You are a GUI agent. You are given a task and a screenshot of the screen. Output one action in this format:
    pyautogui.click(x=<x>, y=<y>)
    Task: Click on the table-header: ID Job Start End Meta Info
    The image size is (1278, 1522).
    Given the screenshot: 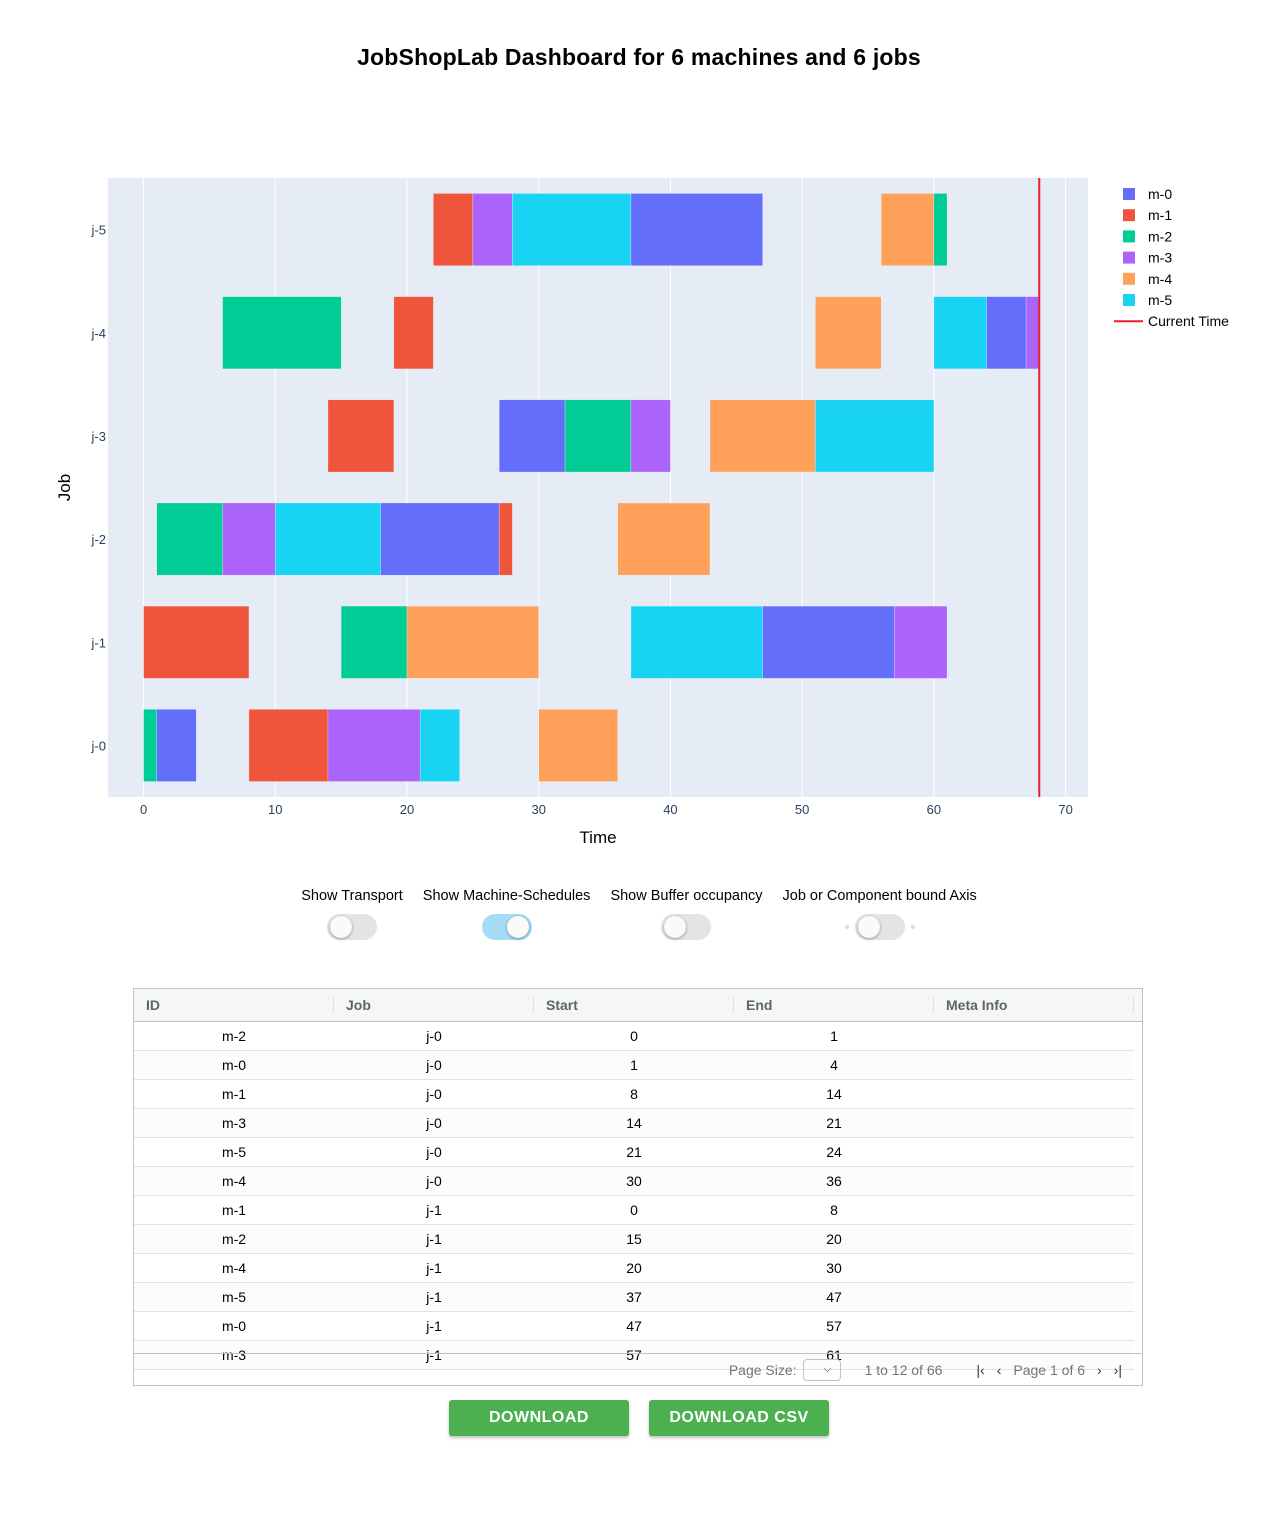 What is the action you would take?
    pyautogui.click(x=638, y=1005)
    